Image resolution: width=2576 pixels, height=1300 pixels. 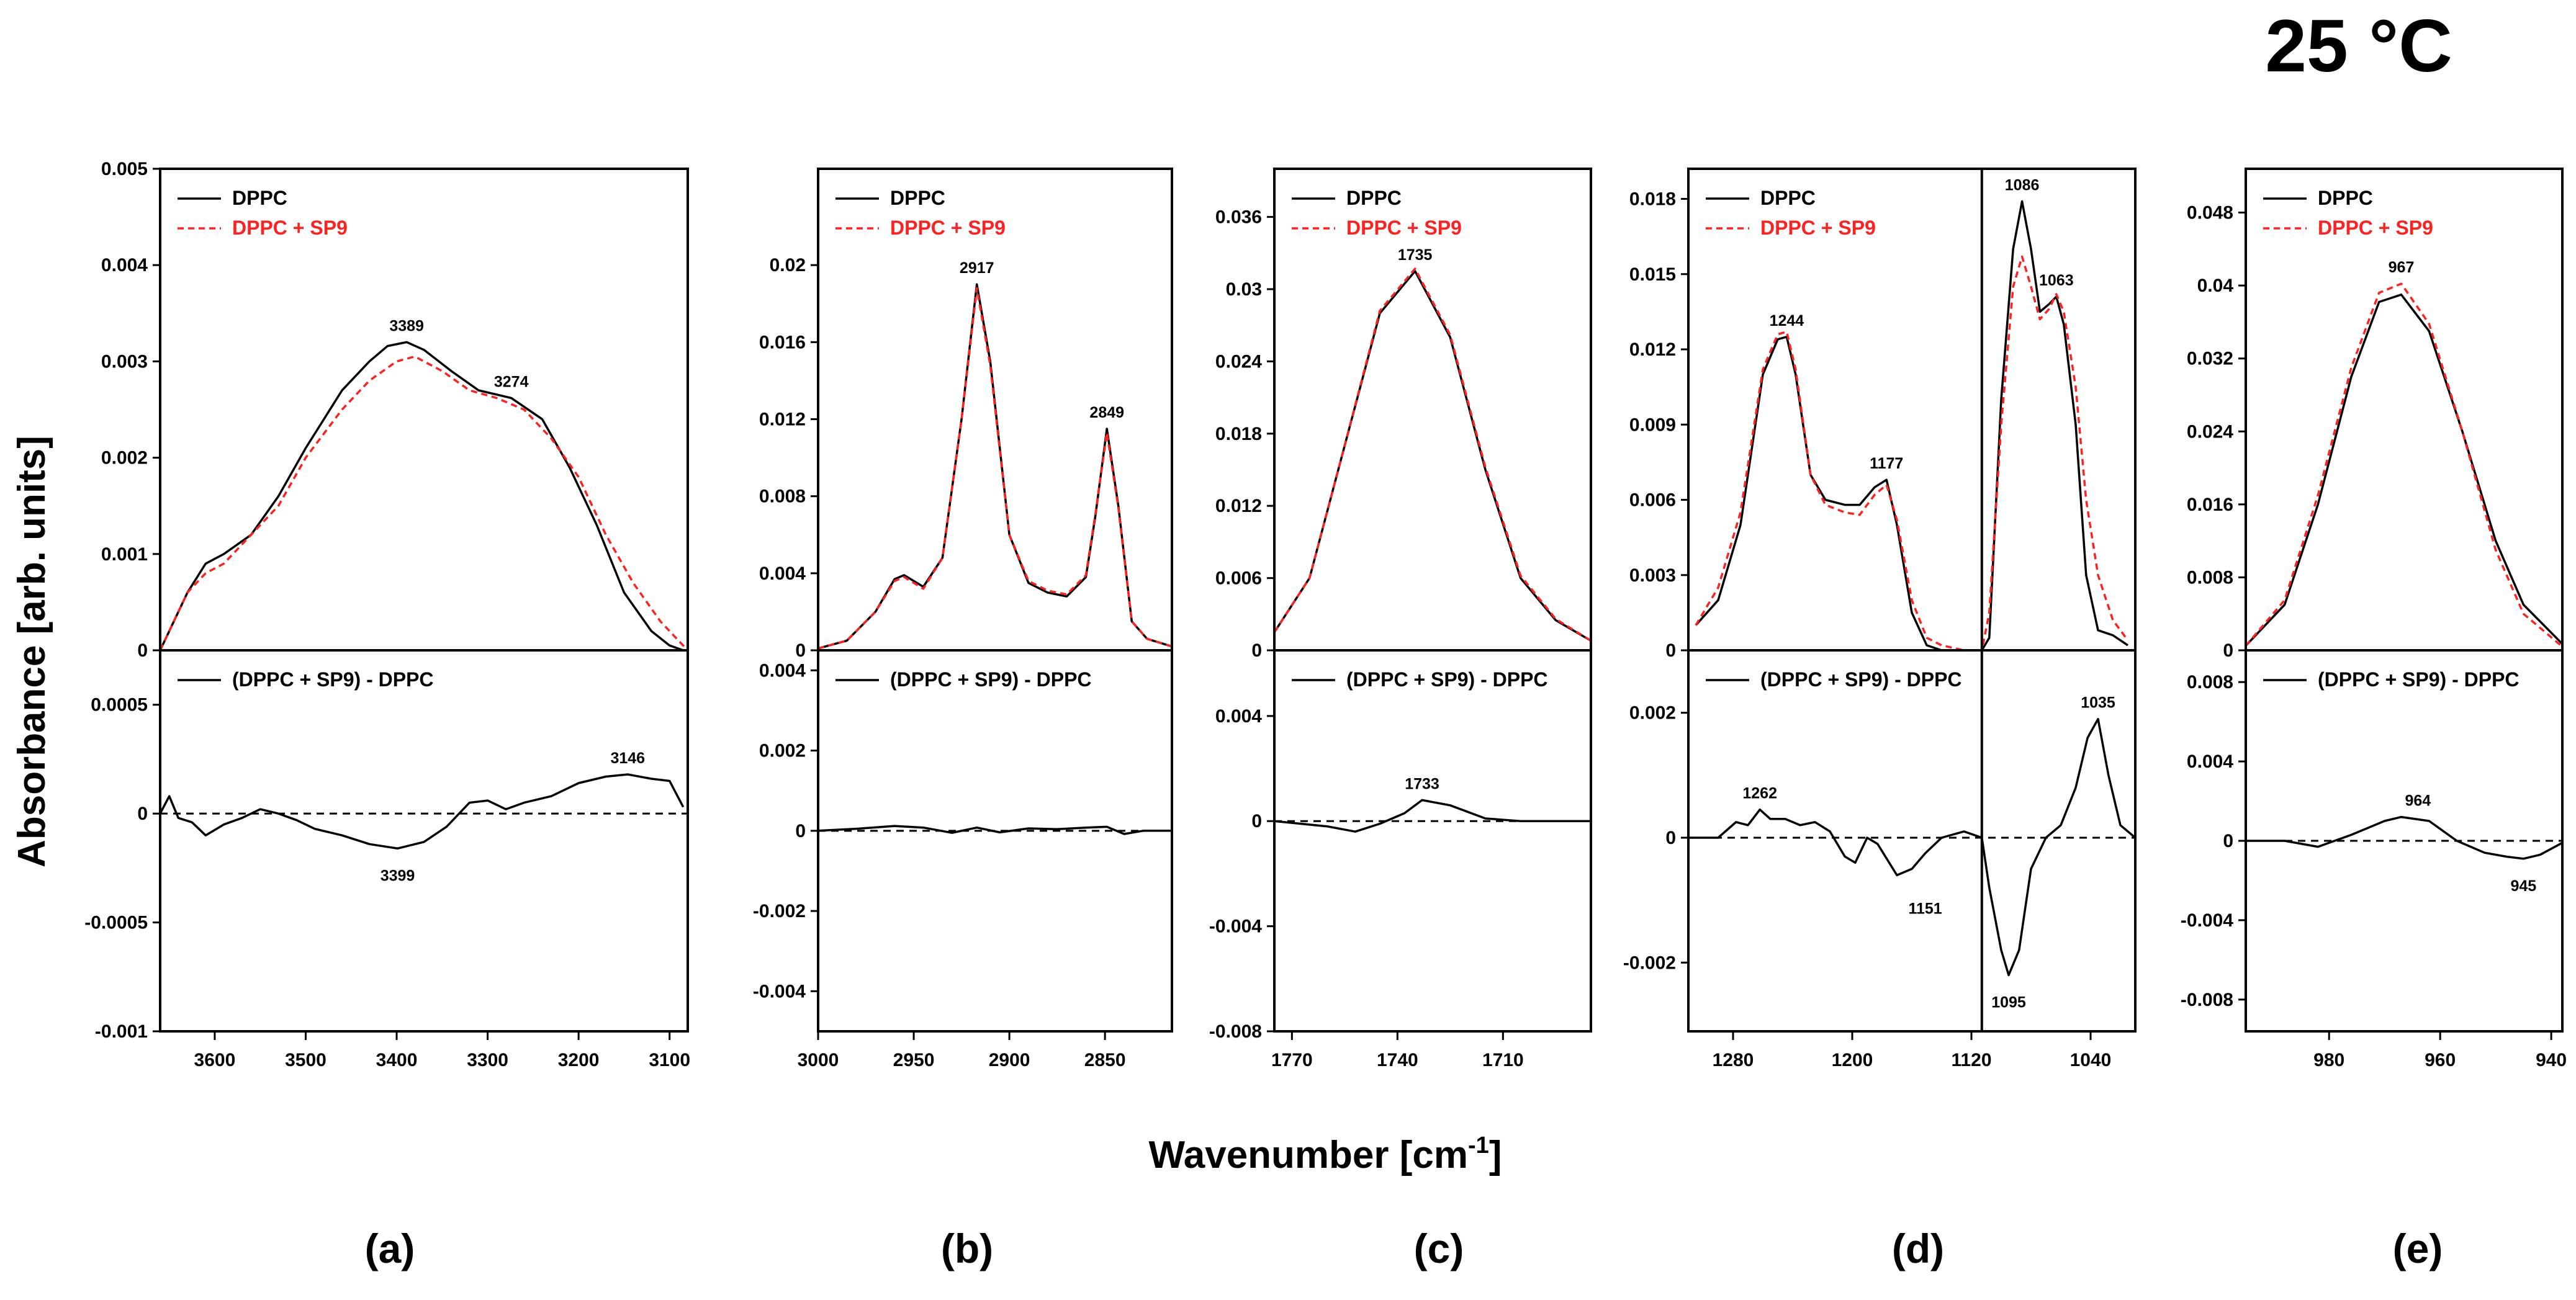 What do you see at coordinates (1733, 1060) in the screenshot?
I see `x-tick-label: 1280` at bounding box center [1733, 1060].